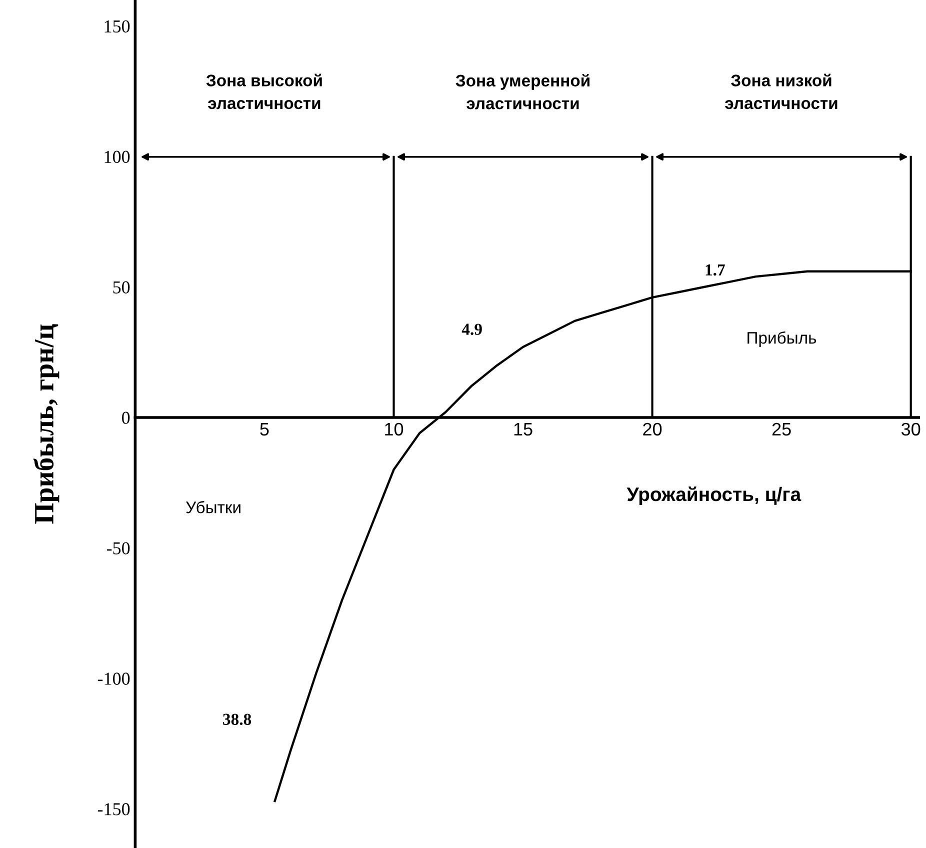 This screenshot has width=926, height=848. I want to click on annotation: 1.7, so click(715, 270).